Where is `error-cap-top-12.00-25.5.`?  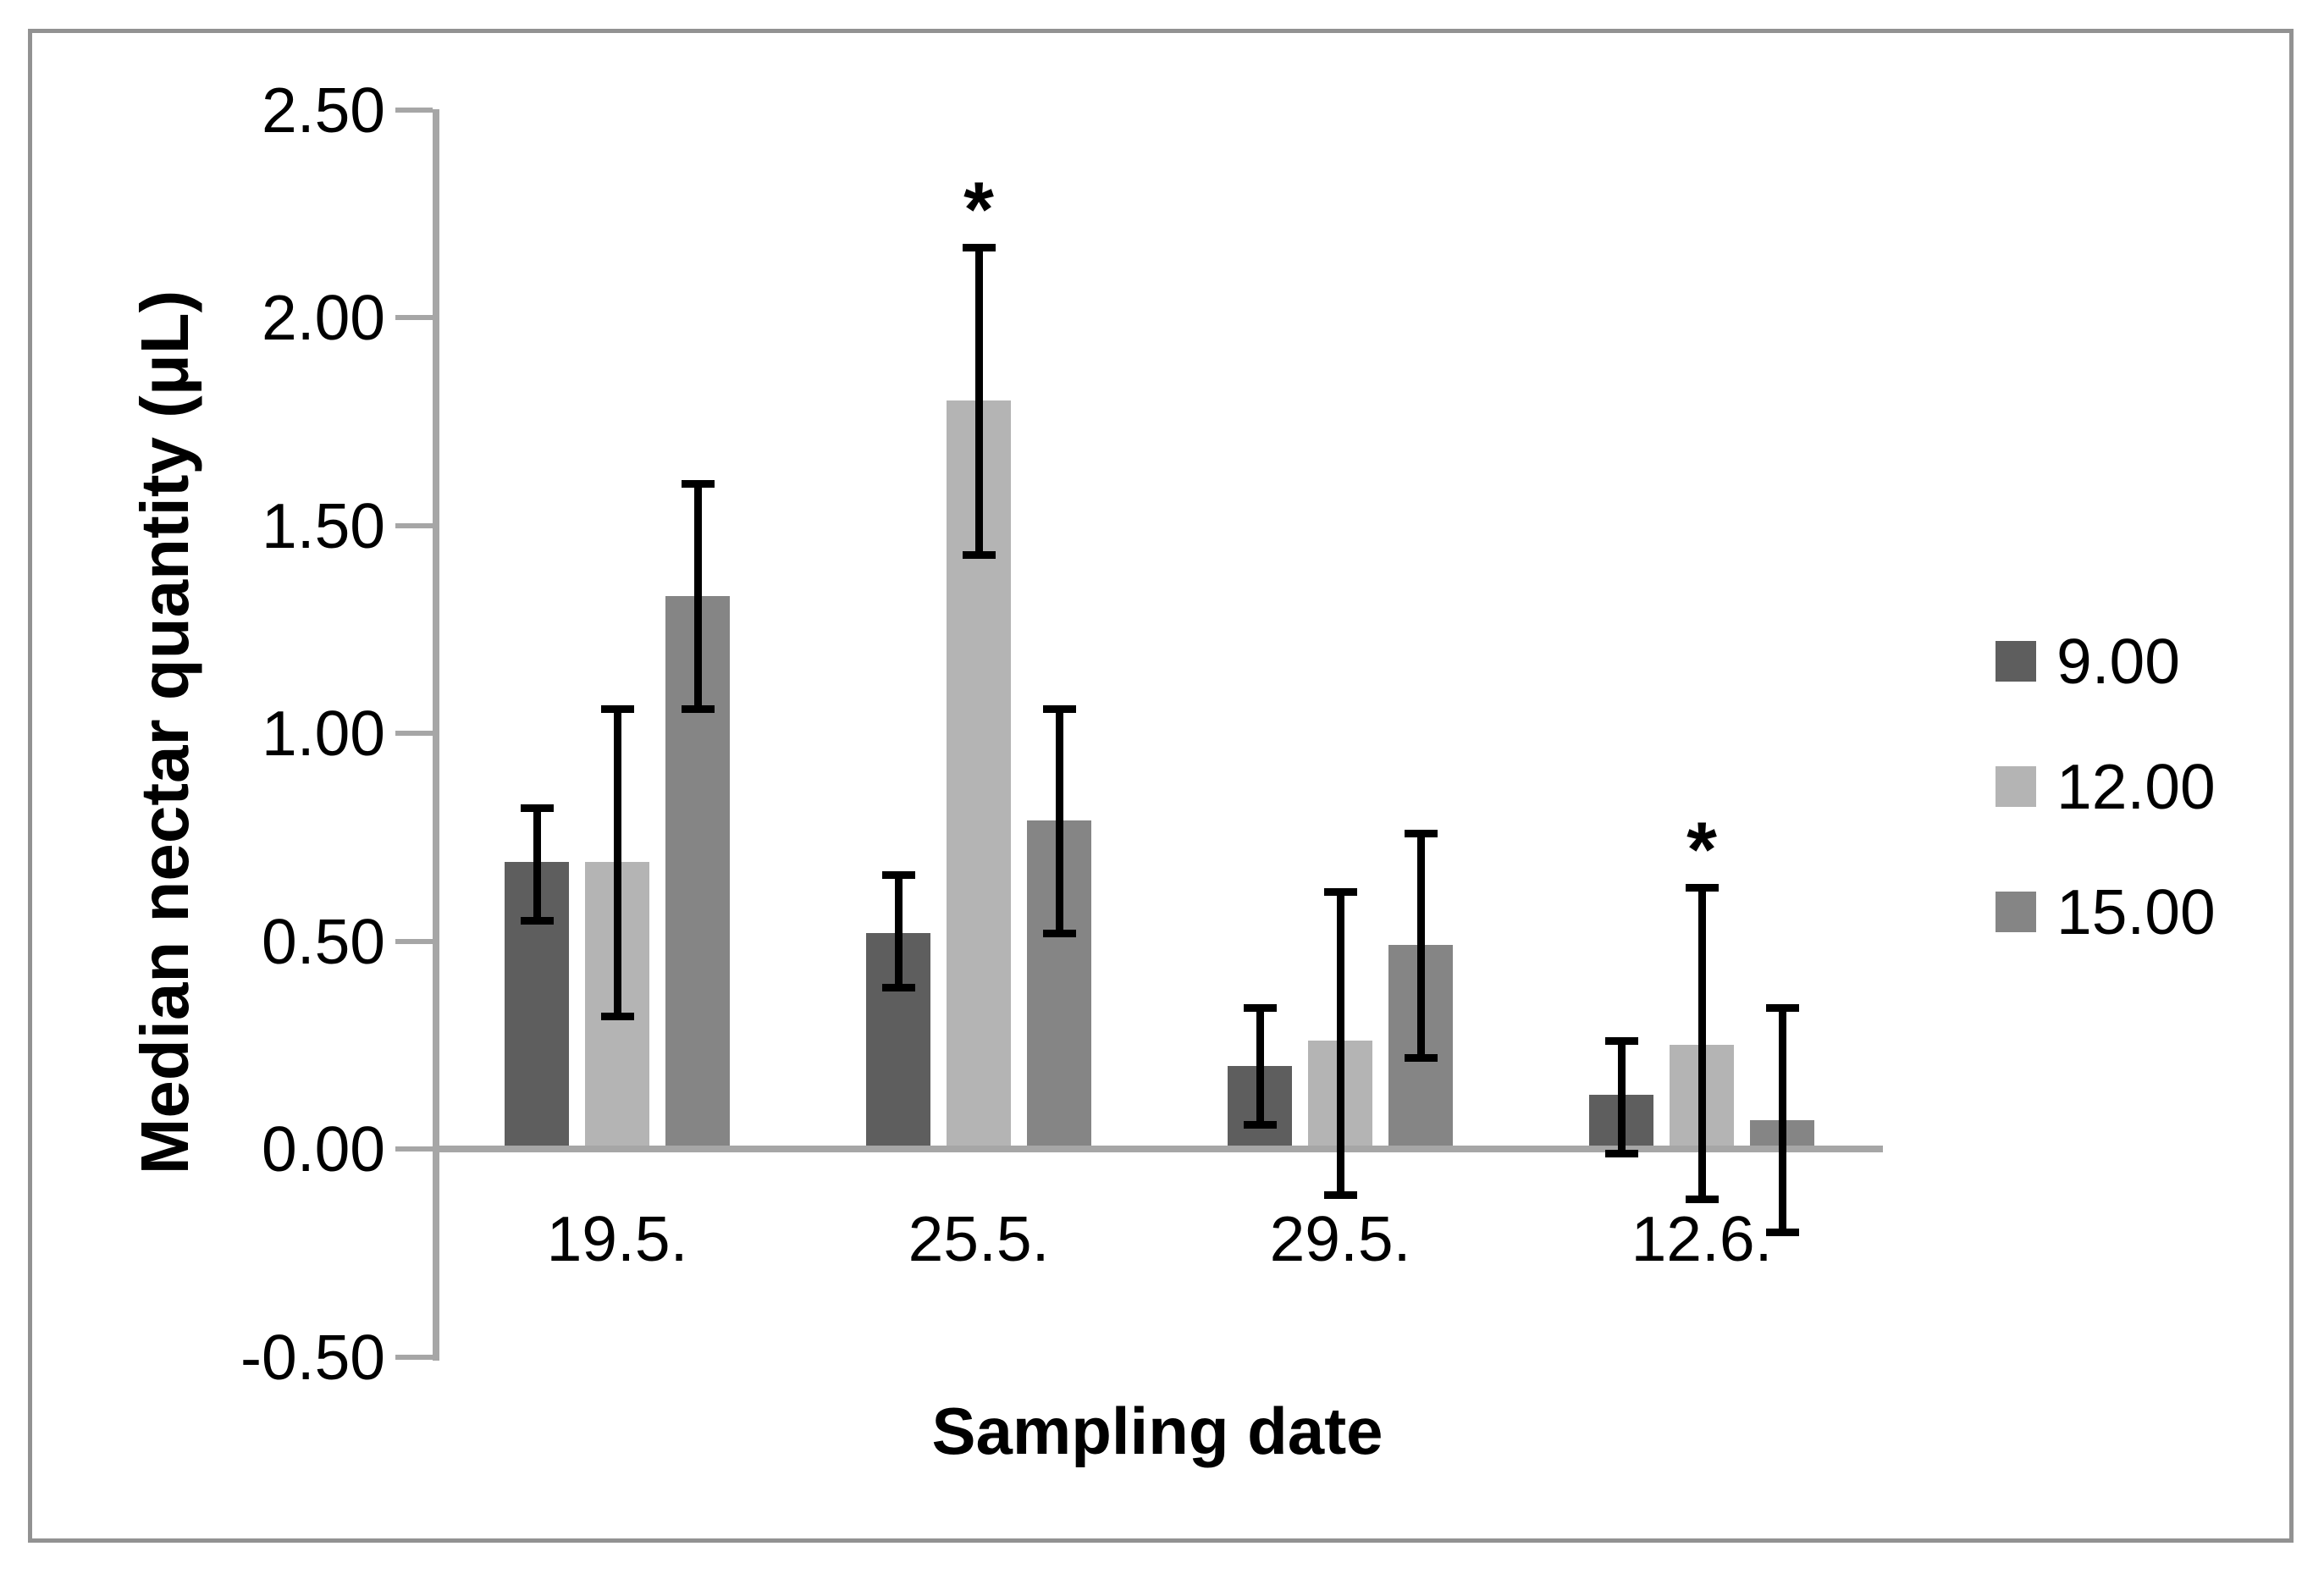
error-cap-top-12.00-25.5. is located at coordinates (979, 247).